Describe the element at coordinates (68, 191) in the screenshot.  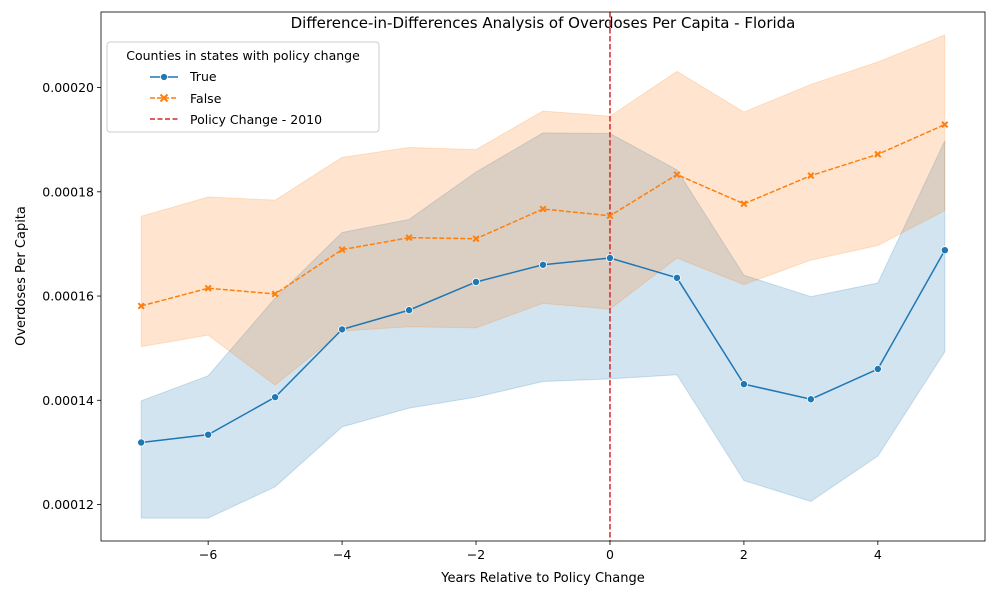
I see `y-tick-label: 0.00018` at that location.